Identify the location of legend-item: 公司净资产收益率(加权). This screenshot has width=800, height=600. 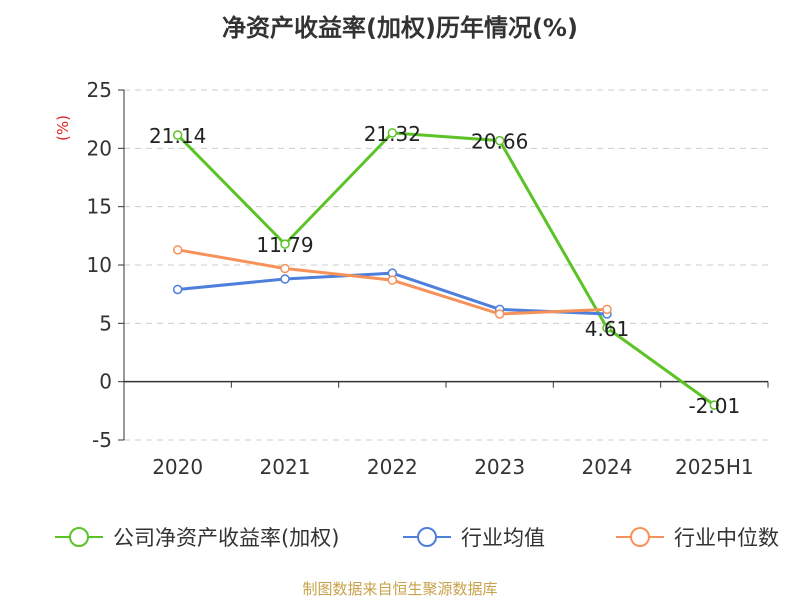
(197, 538).